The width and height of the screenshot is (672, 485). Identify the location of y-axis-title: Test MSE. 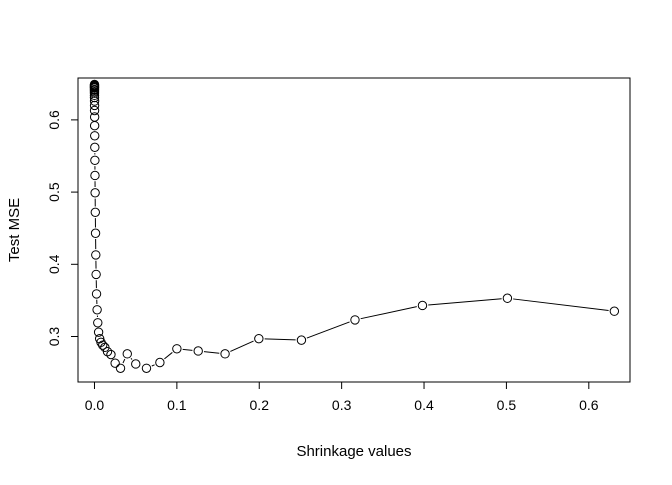
(14, 230).